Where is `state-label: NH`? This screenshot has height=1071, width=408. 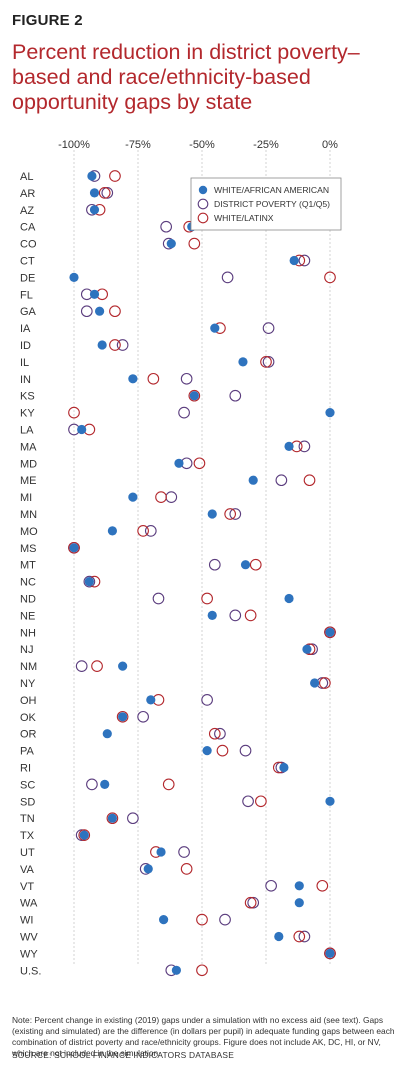 state-label: NH is located at coordinates (28, 633).